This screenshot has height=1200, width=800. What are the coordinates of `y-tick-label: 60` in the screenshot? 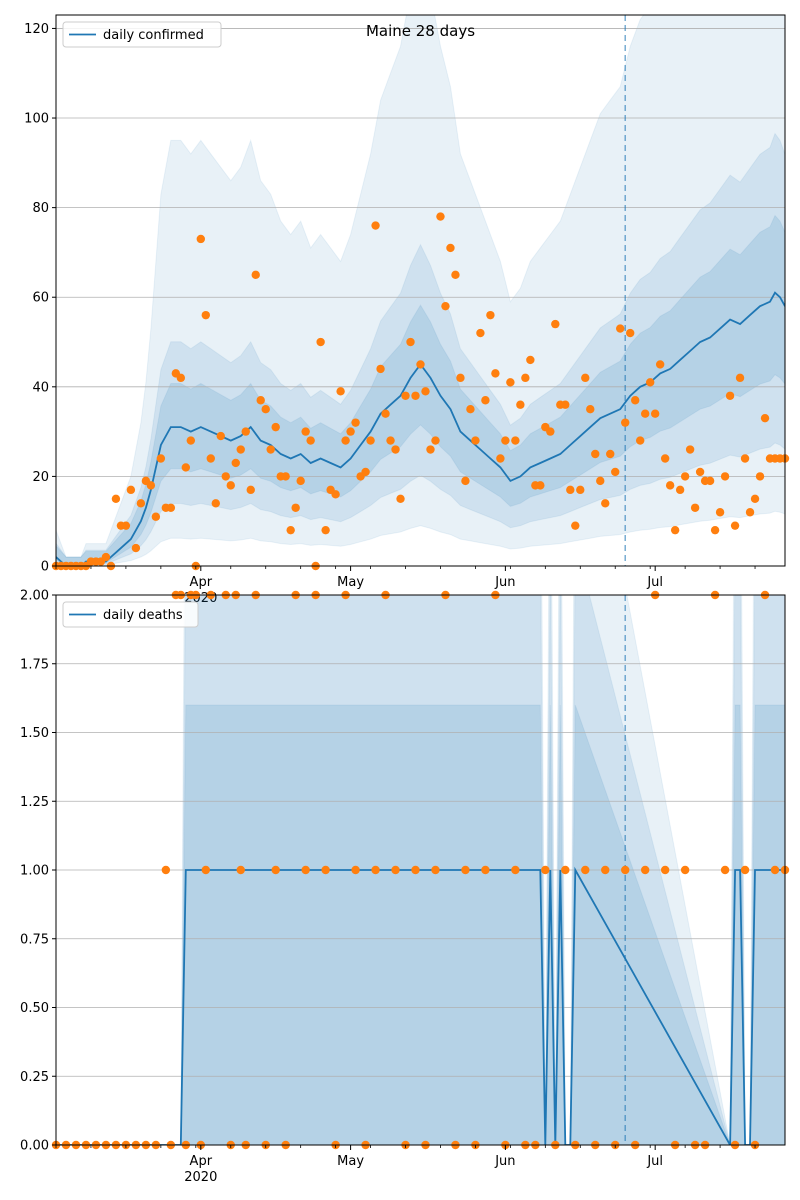 It's located at (40, 298).